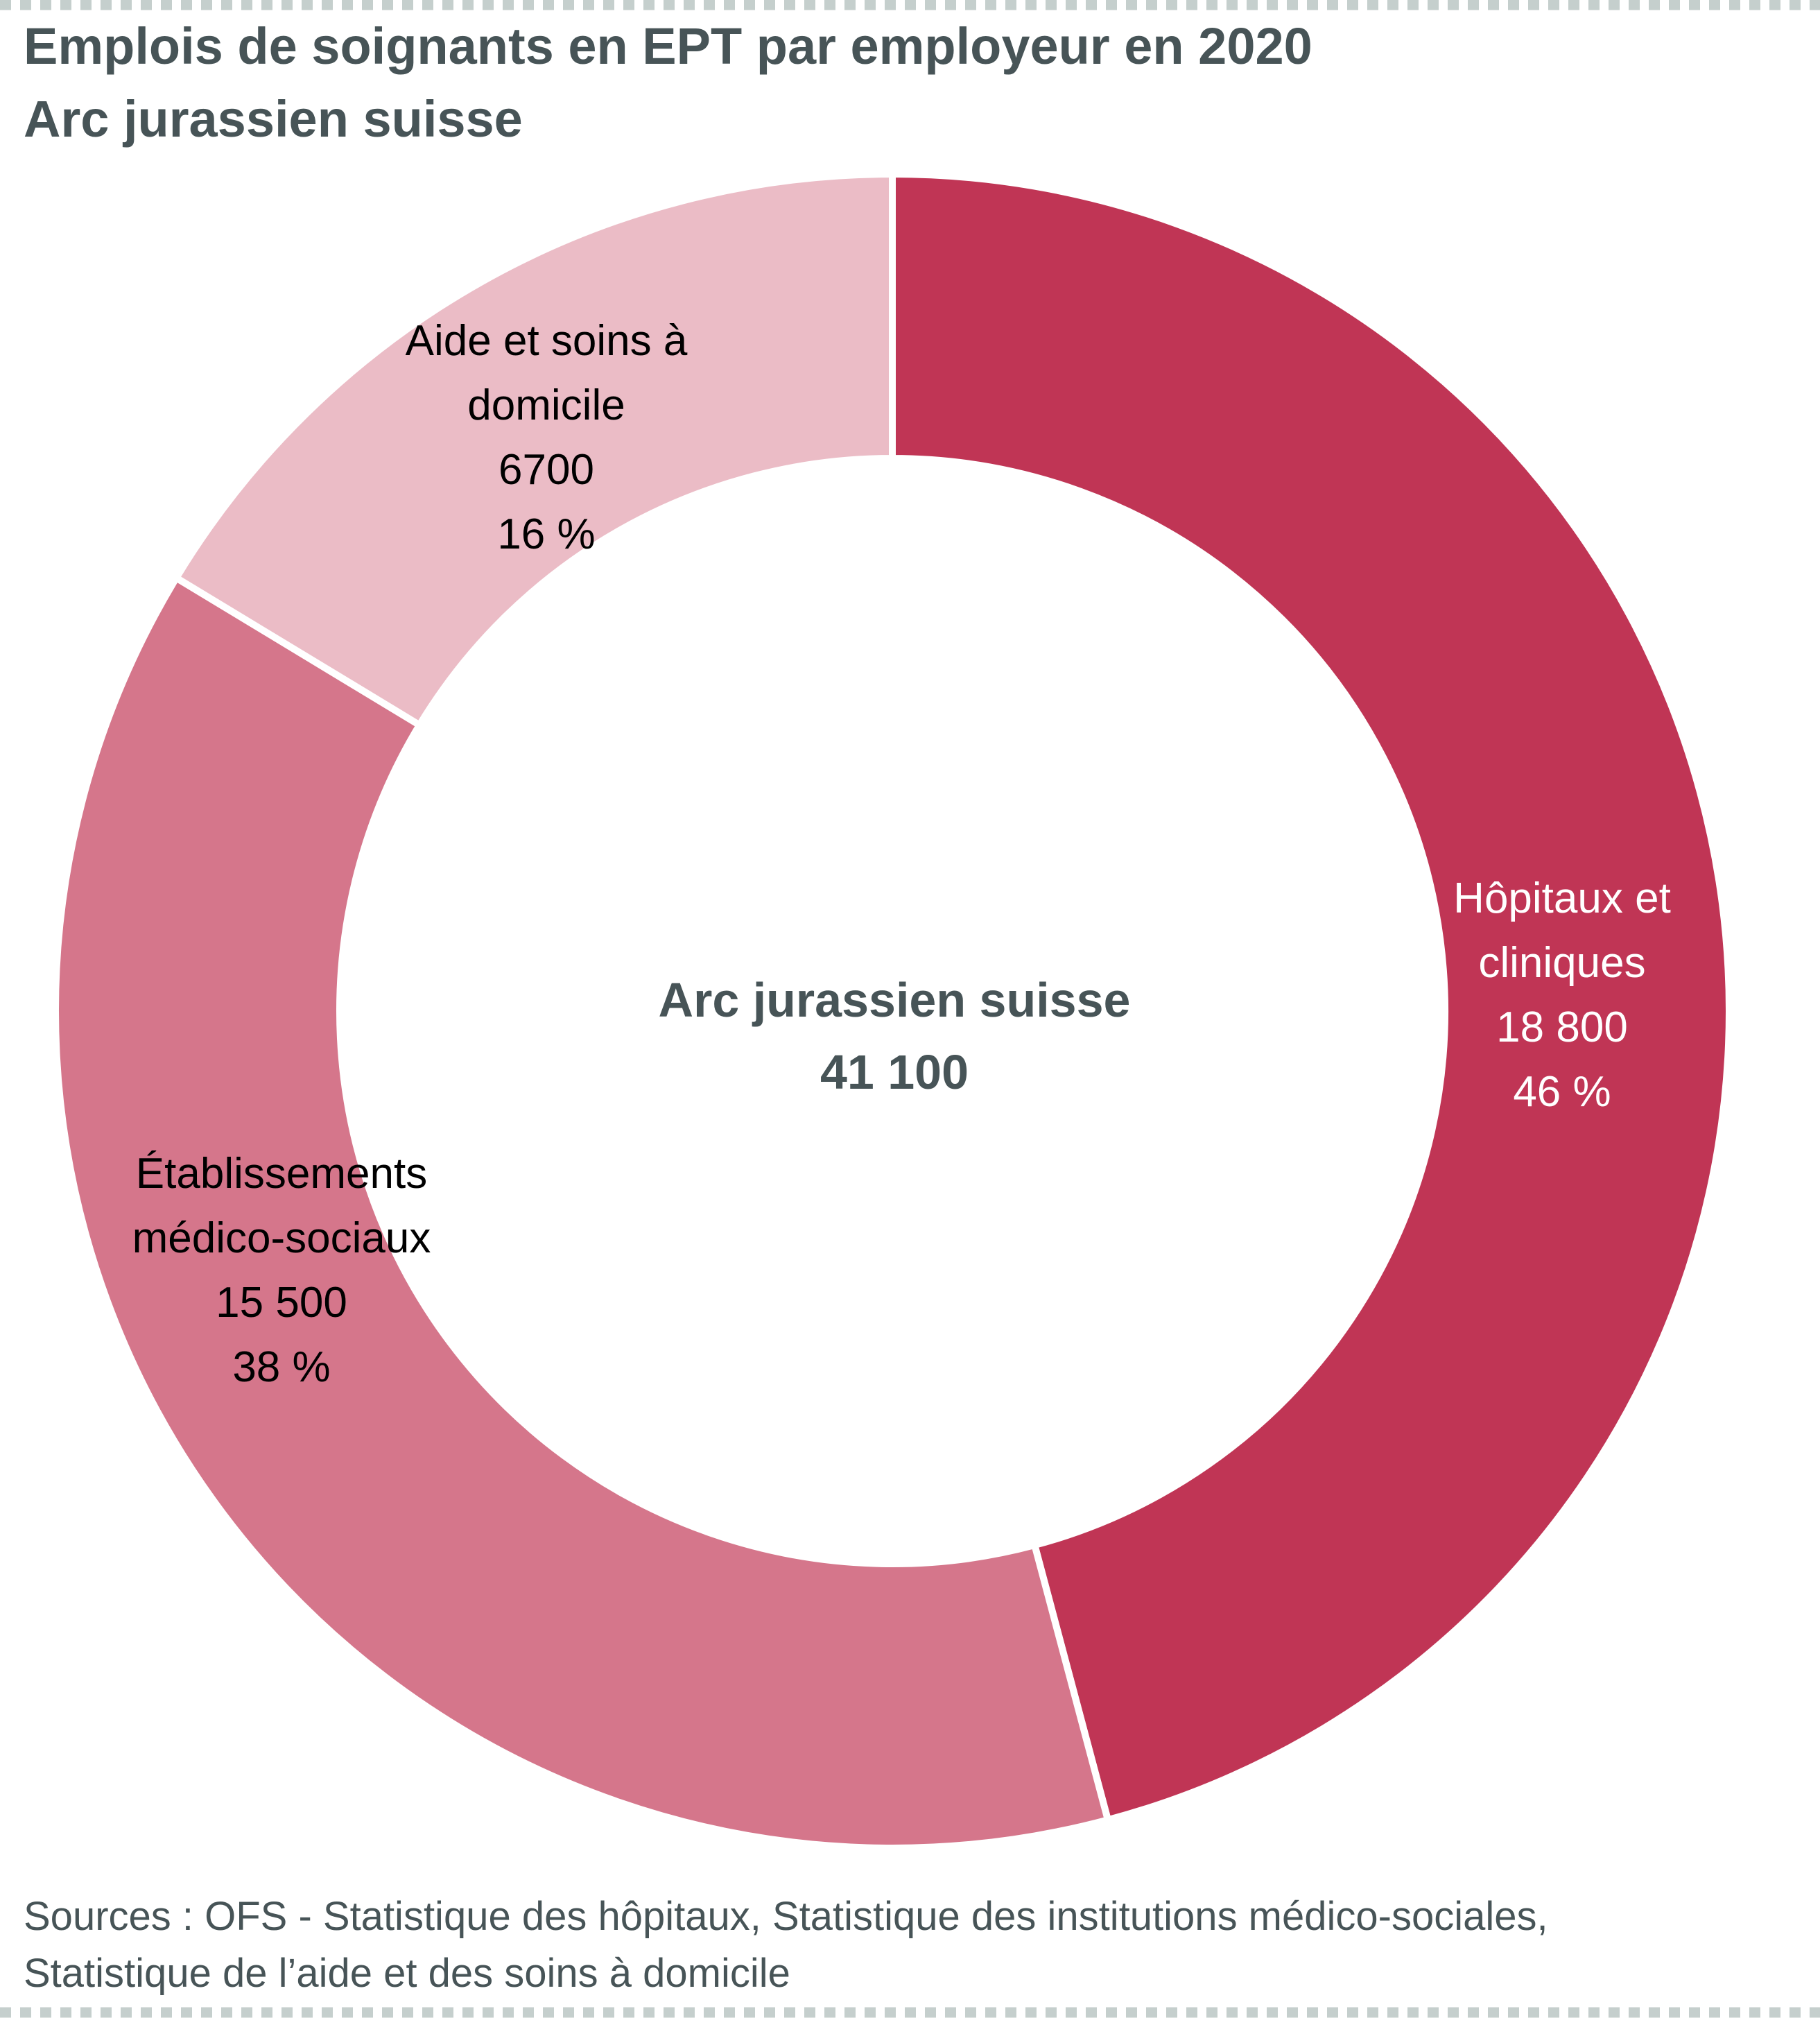  I want to click on center-label: Arc jurassien suisse, so click(895, 1000).